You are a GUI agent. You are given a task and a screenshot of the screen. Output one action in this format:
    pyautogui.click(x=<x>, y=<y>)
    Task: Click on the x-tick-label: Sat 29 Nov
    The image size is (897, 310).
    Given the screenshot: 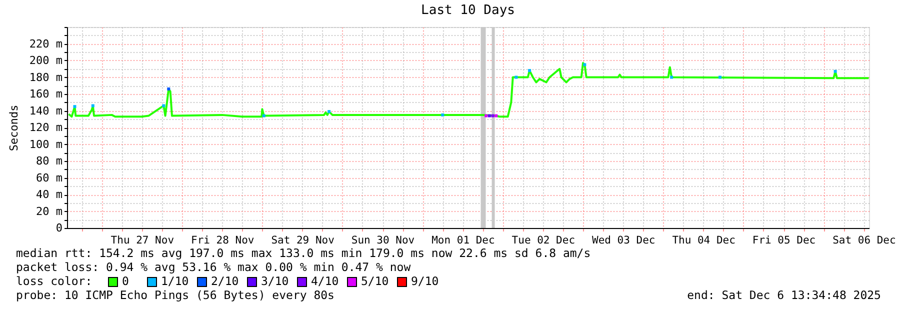 What is the action you would take?
    pyautogui.click(x=302, y=240)
    